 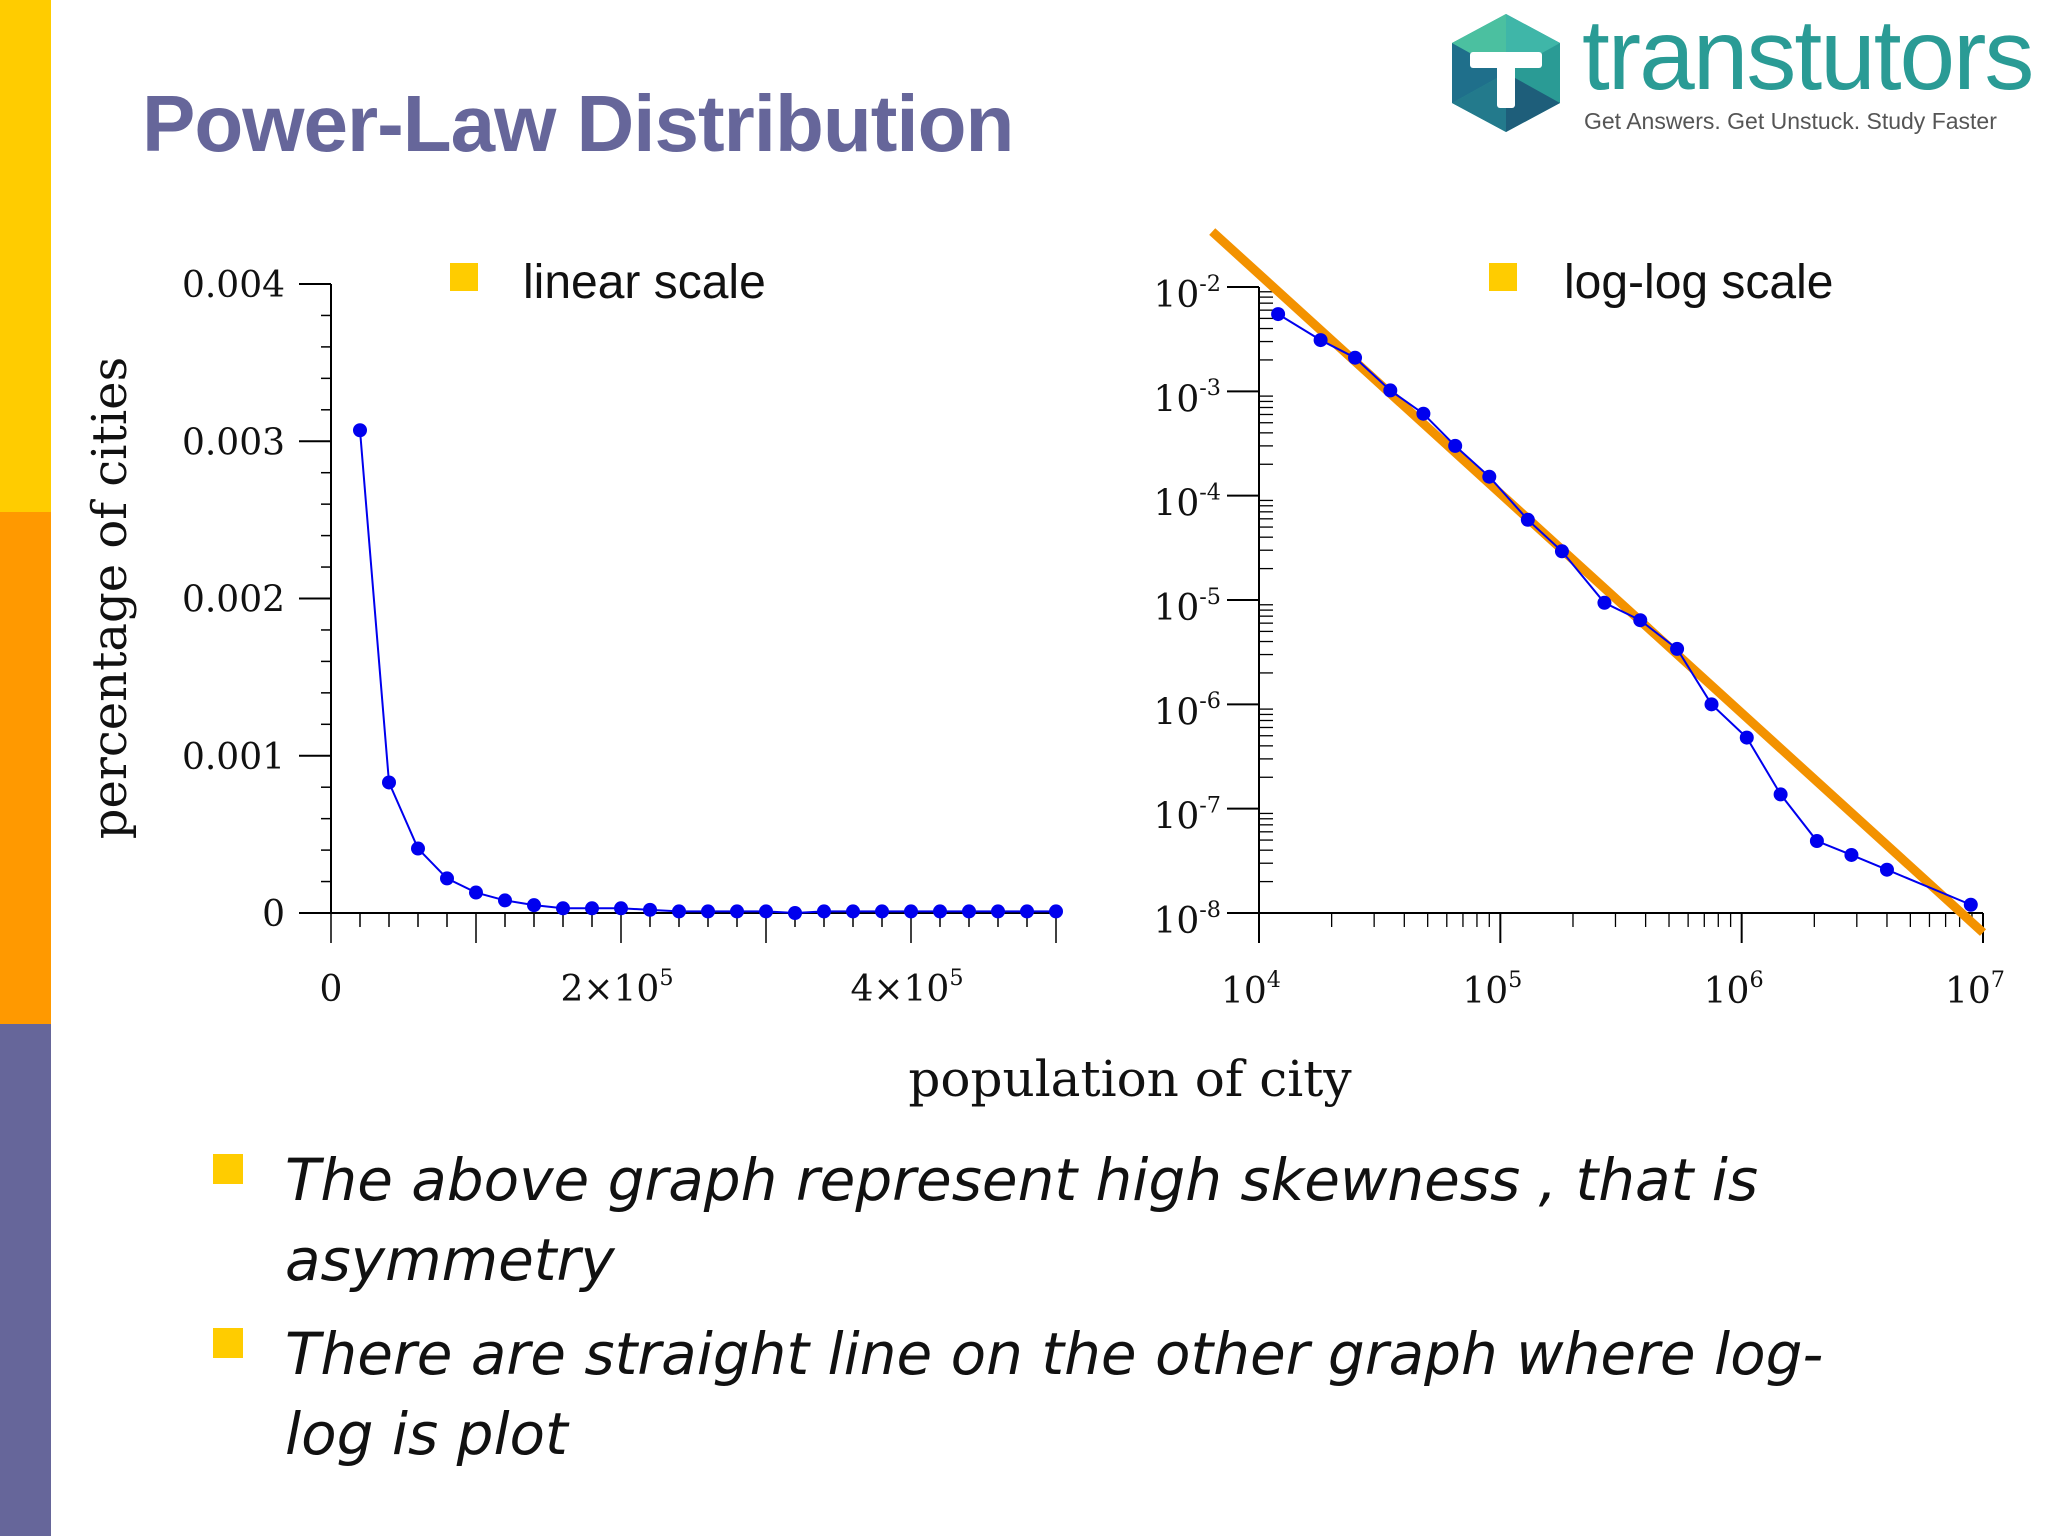 What do you see at coordinates (1187, 606) in the screenshot?
I see `y-tick-label: 10⁻⁵` at bounding box center [1187, 606].